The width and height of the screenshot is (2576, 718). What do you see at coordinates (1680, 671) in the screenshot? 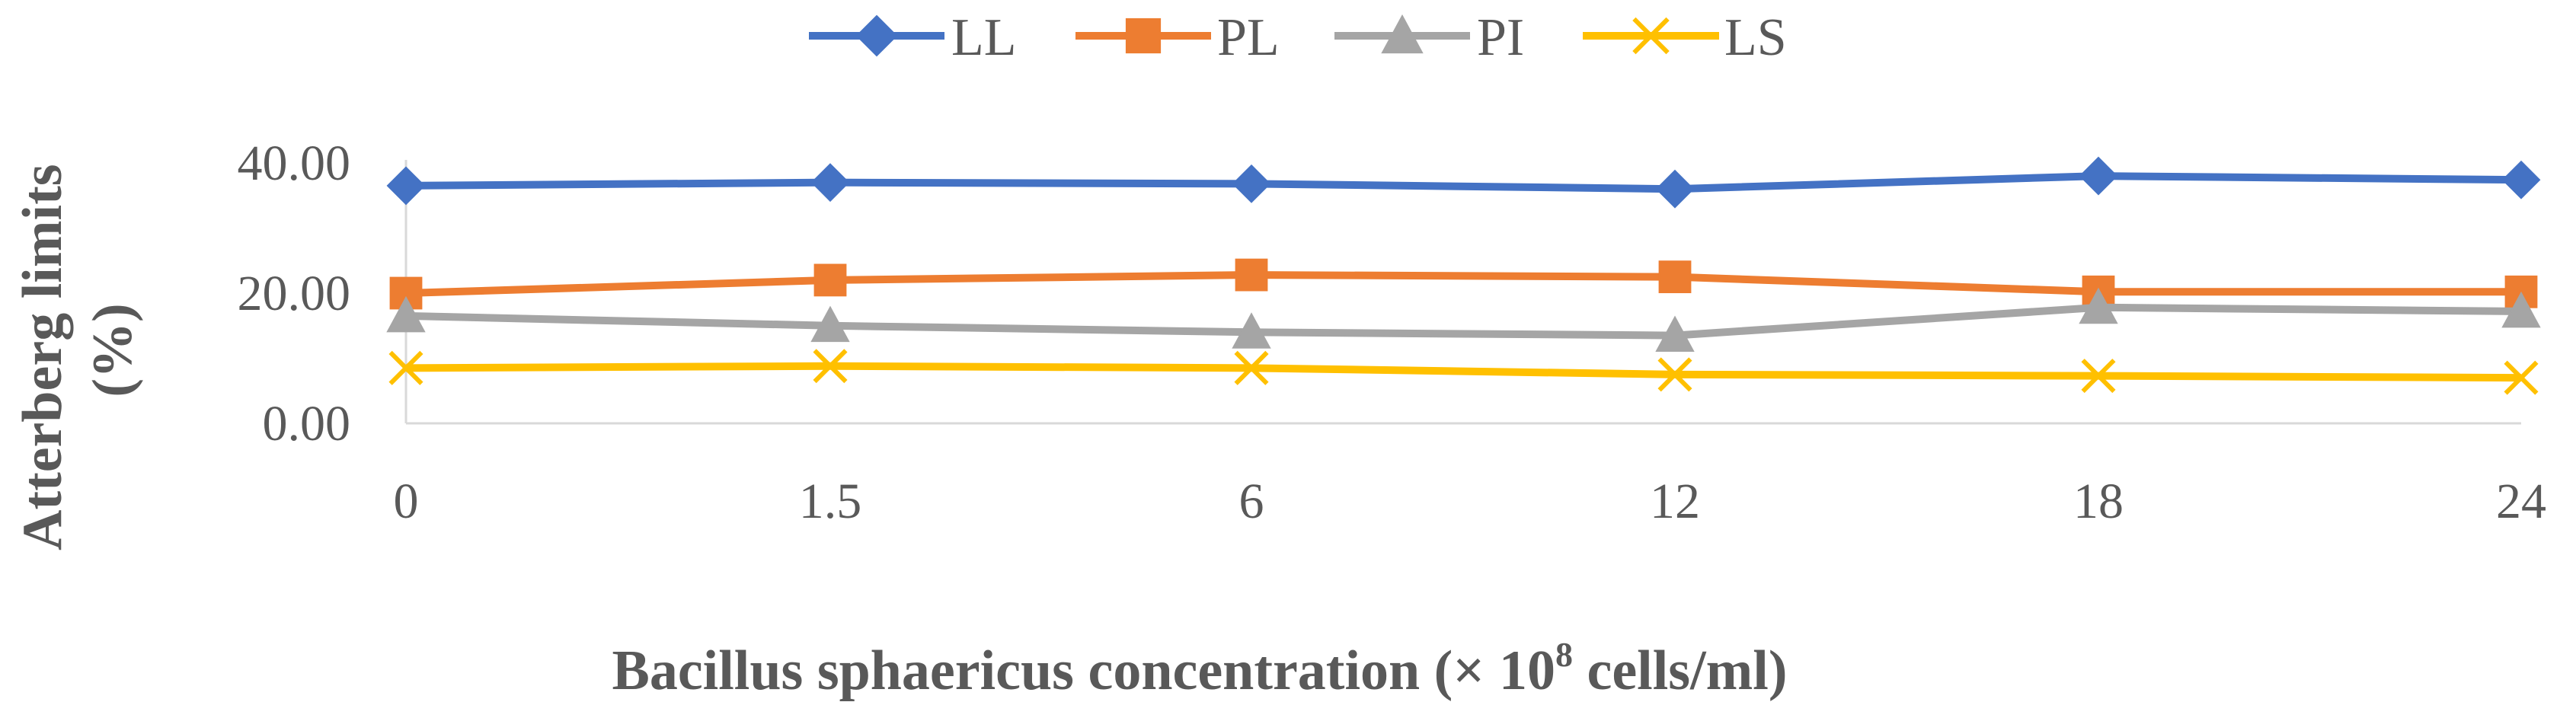
I see `x-axis-title-end: cells/ml)` at bounding box center [1680, 671].